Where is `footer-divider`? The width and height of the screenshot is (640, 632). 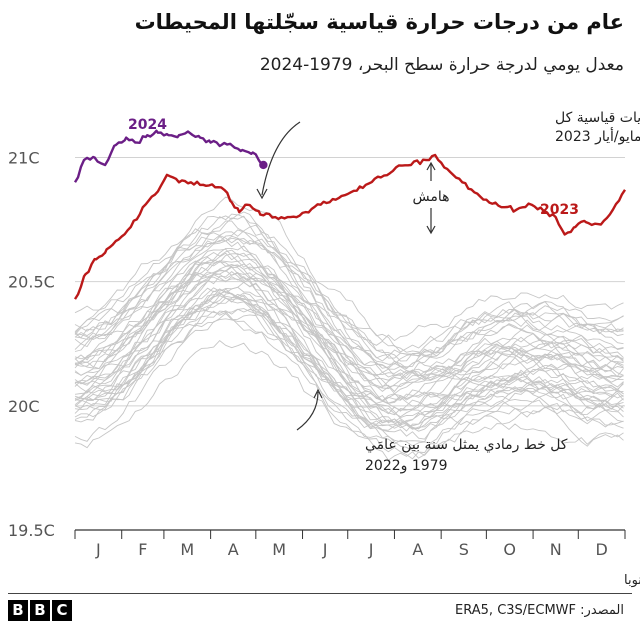
footer-divider is located at coordinates (320, 593).